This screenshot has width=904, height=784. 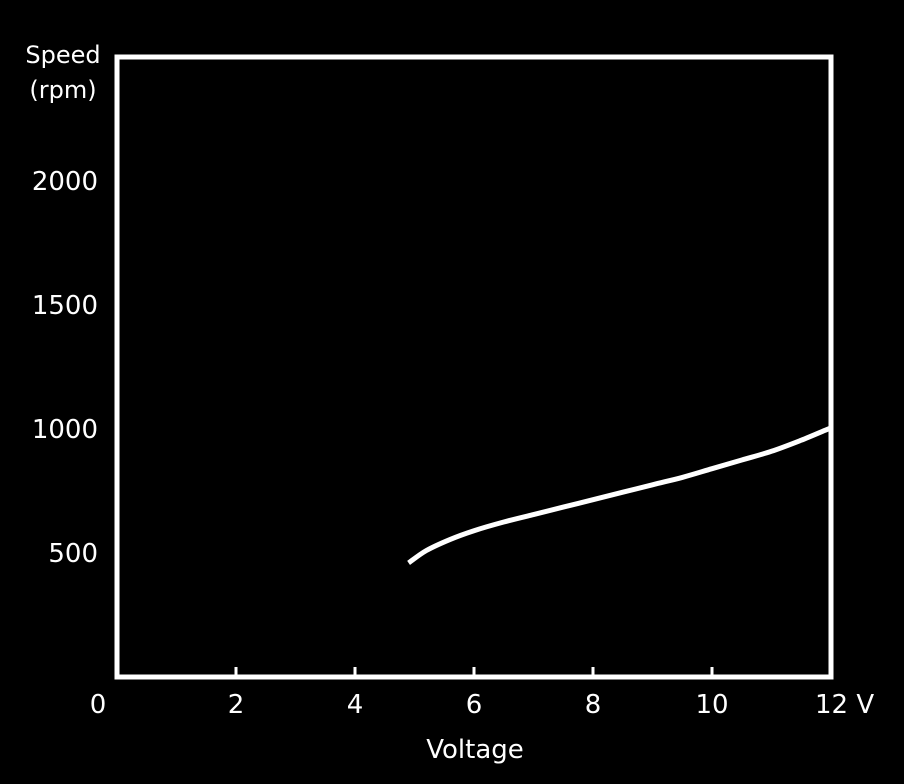 I want to click on y-tick-label: 1500, so click(x=65, y=306).